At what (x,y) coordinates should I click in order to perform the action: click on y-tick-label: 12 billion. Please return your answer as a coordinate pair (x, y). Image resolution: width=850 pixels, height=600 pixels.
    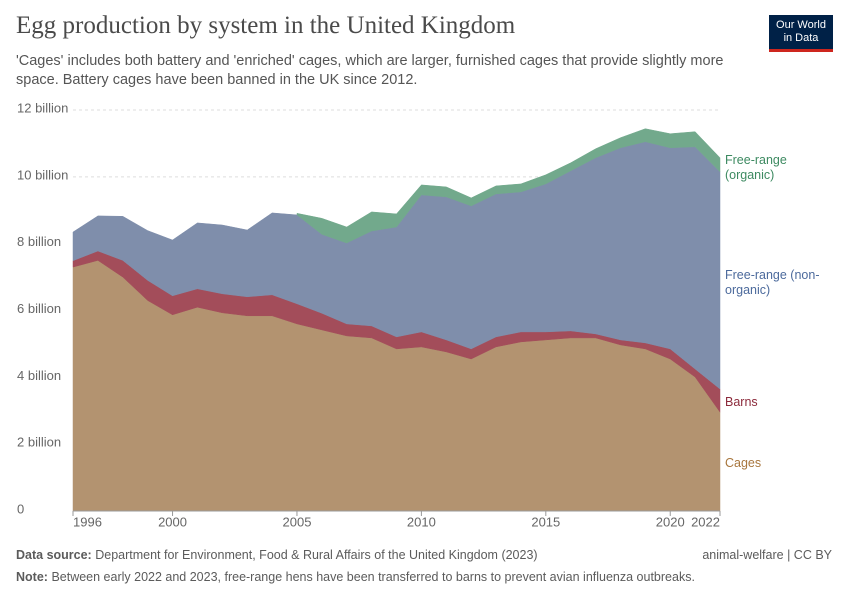
    Looking at the image, I should click on (42, 107).